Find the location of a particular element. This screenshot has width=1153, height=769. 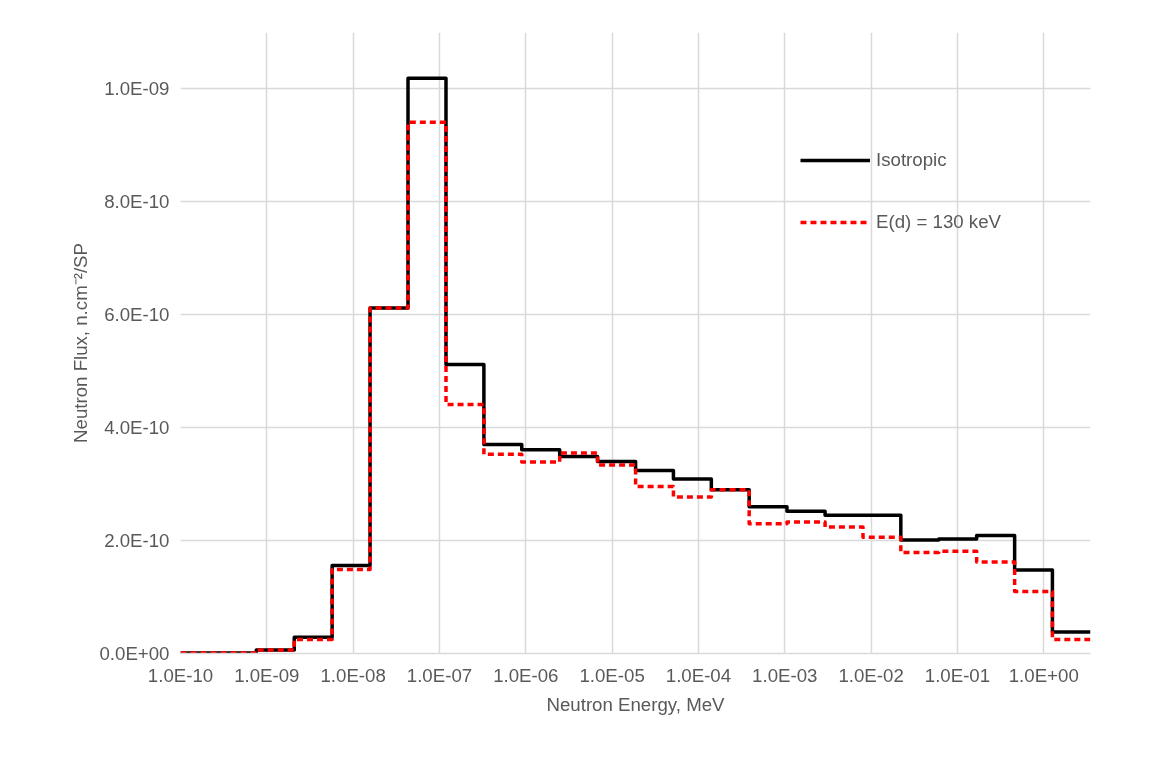

y-tick-label: 2.0E-10 is located at coordinates (137, 541).